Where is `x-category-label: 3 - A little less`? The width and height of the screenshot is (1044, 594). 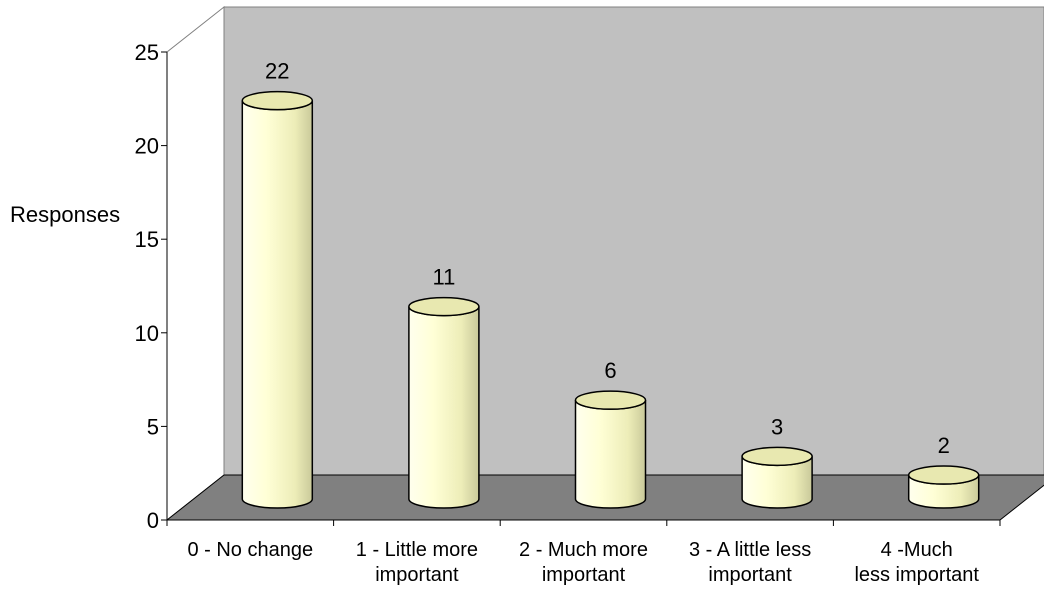 x-category-label: 3 - A little less is located at coordinates (750, 550).